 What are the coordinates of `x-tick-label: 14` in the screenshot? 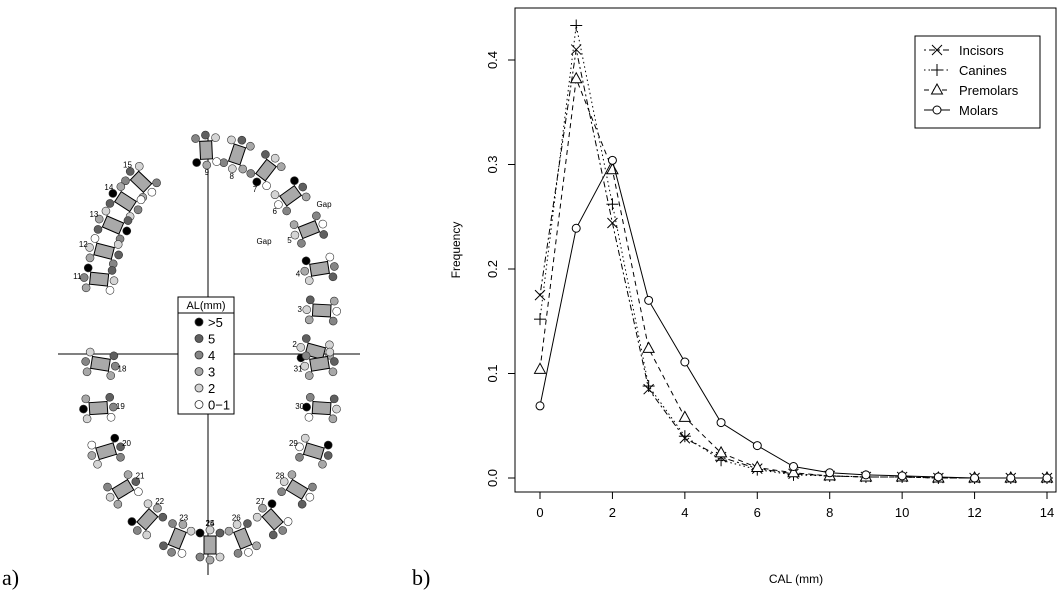 It's located at (1047, 512).